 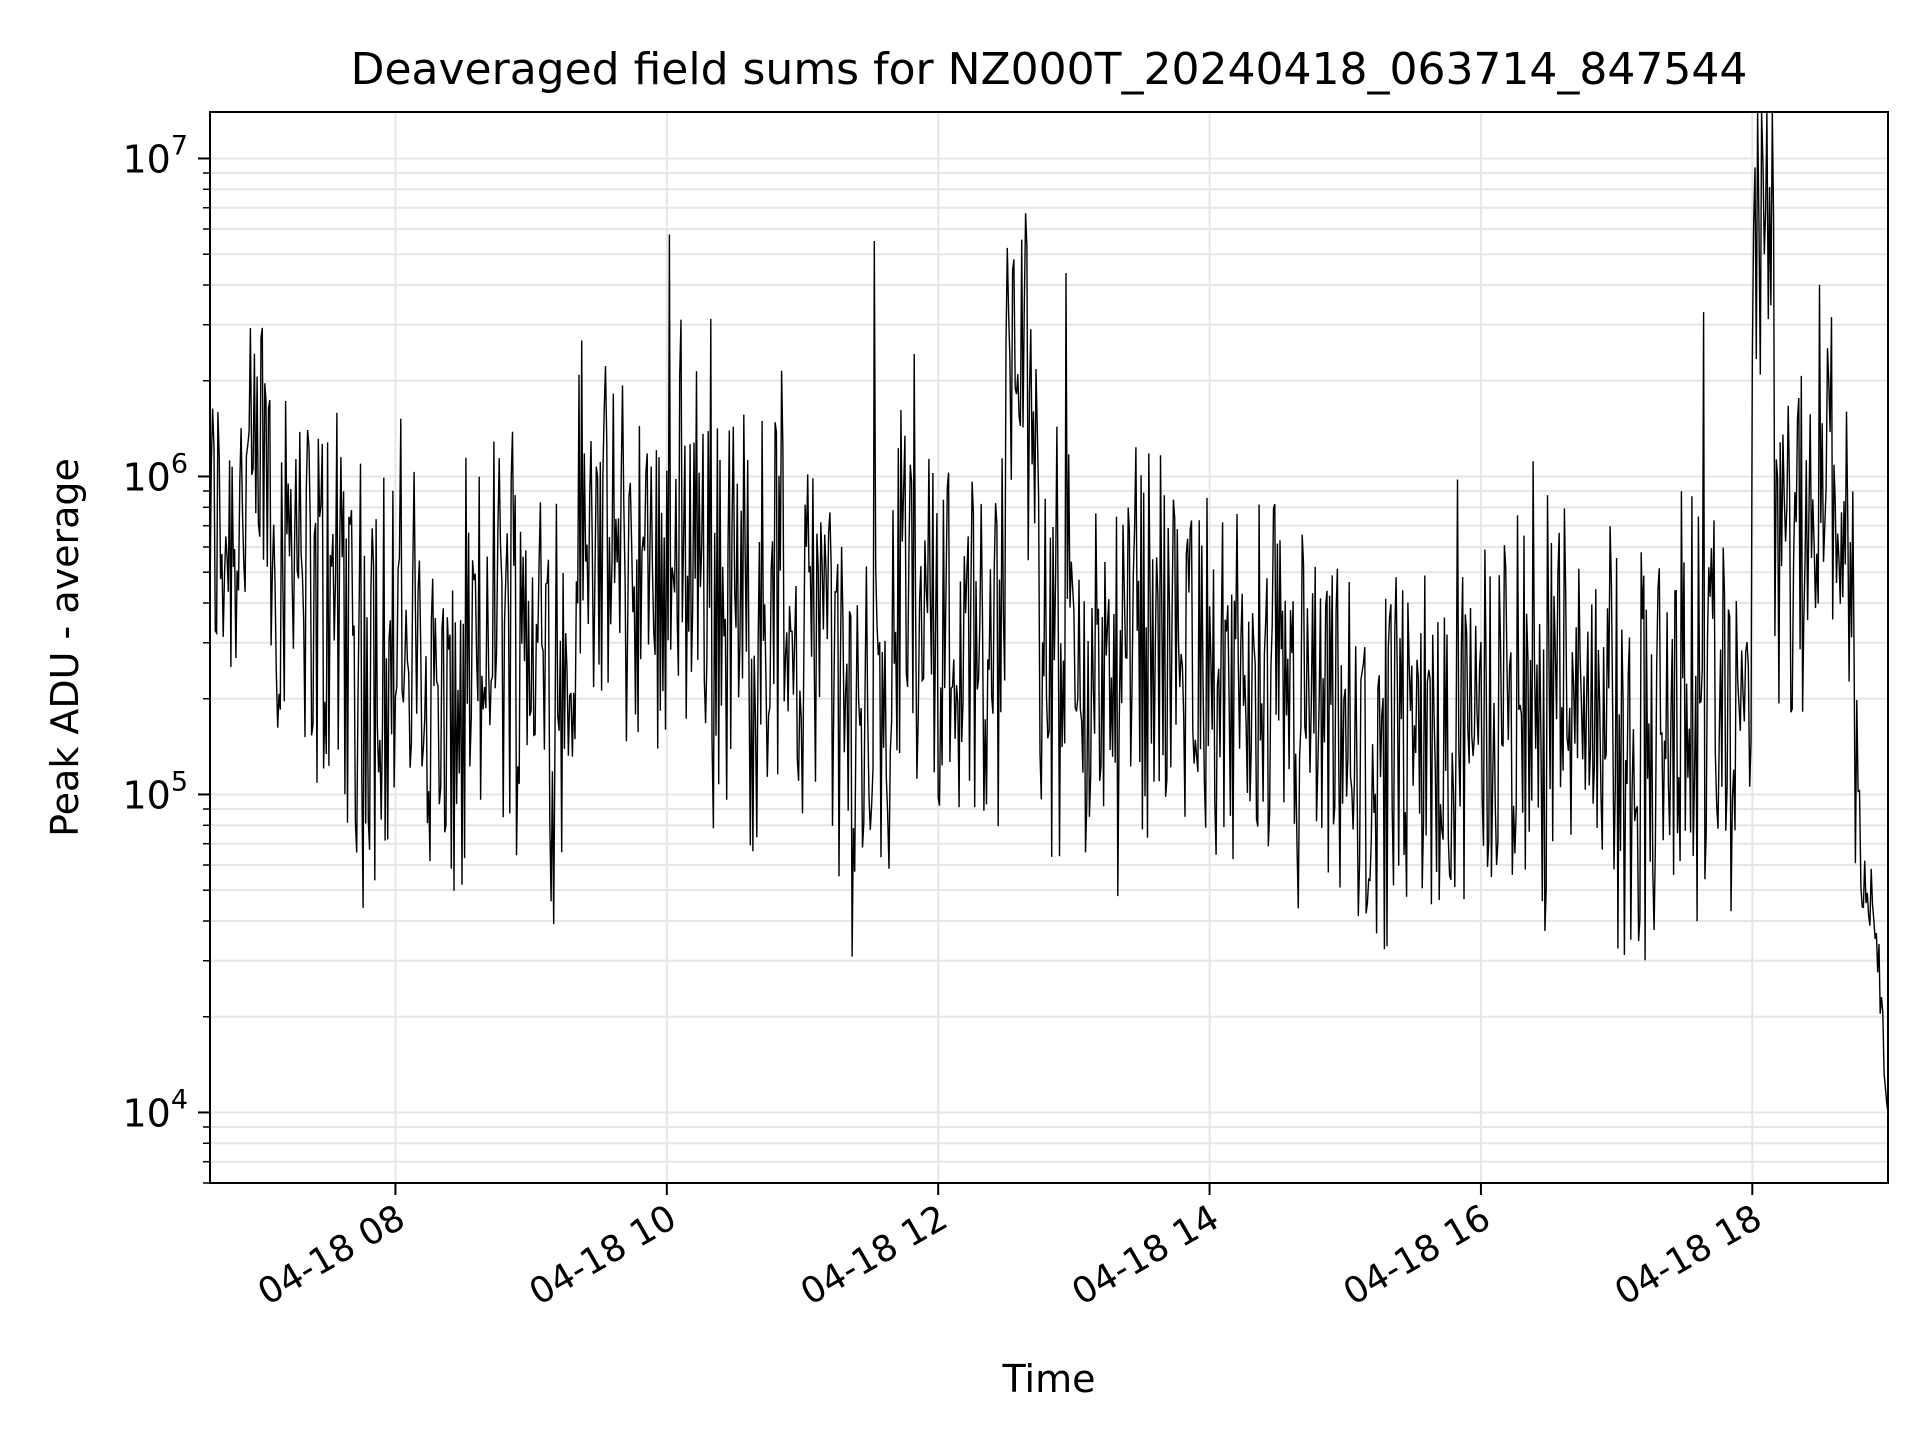 I want to click on x-axis-label: Time, so click(x=1049, y=1379).